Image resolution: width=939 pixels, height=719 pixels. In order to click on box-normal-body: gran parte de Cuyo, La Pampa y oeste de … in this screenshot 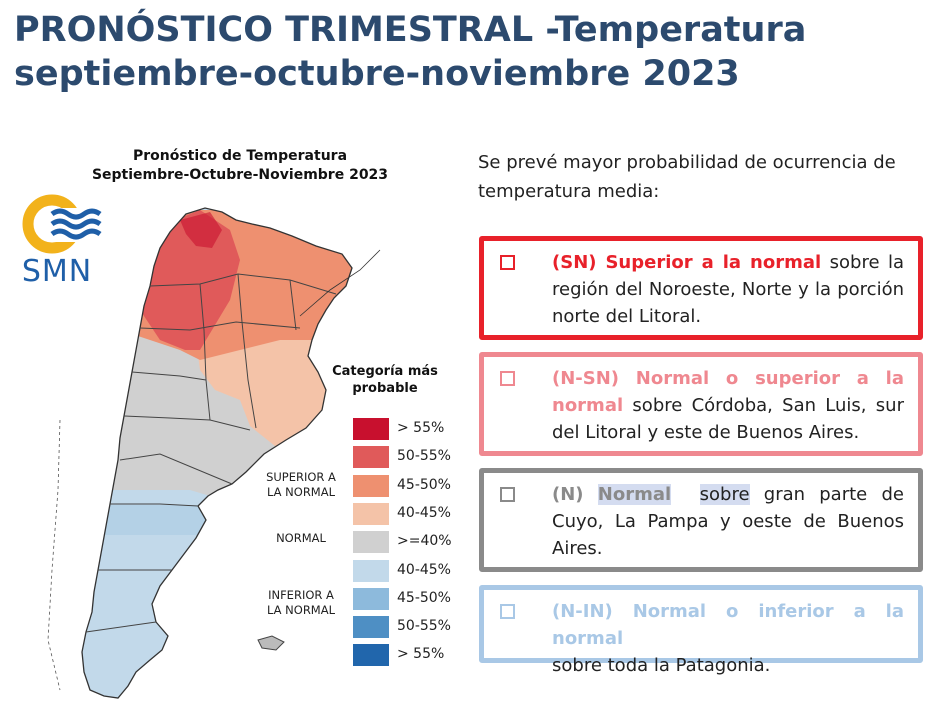, I will do `click(728, 521)`.